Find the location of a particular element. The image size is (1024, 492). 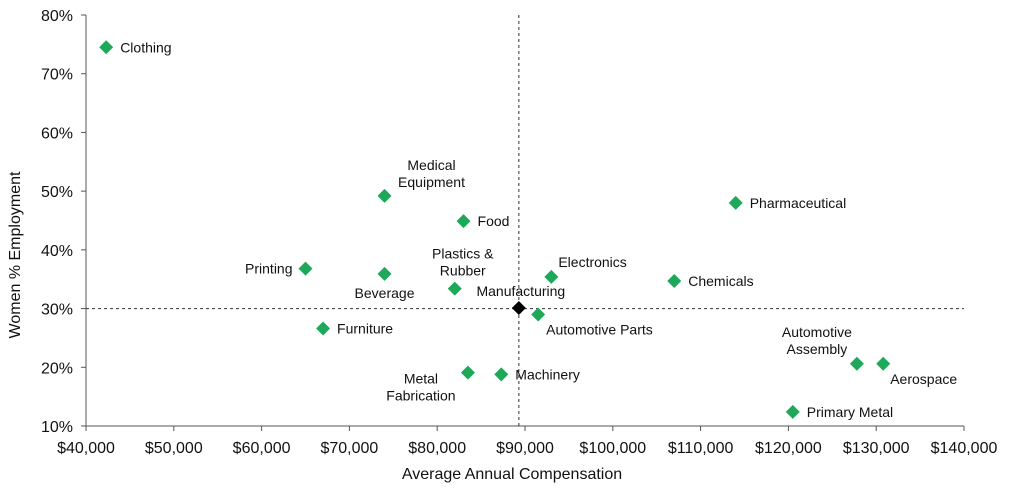

y-tick-label: 30% is located at coordinates (57, 310).